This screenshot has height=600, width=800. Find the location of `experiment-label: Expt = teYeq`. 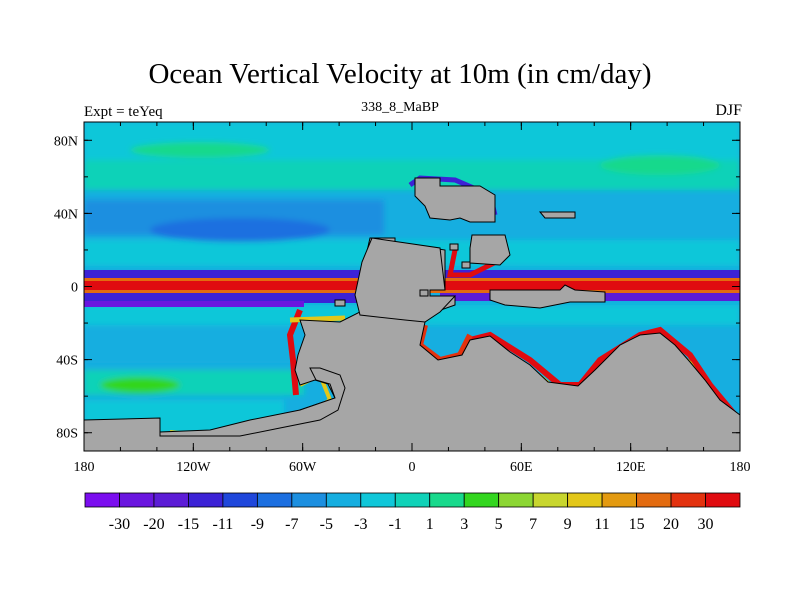

experiment-label: Expt = teYeq is located at coordinates (123, 112).